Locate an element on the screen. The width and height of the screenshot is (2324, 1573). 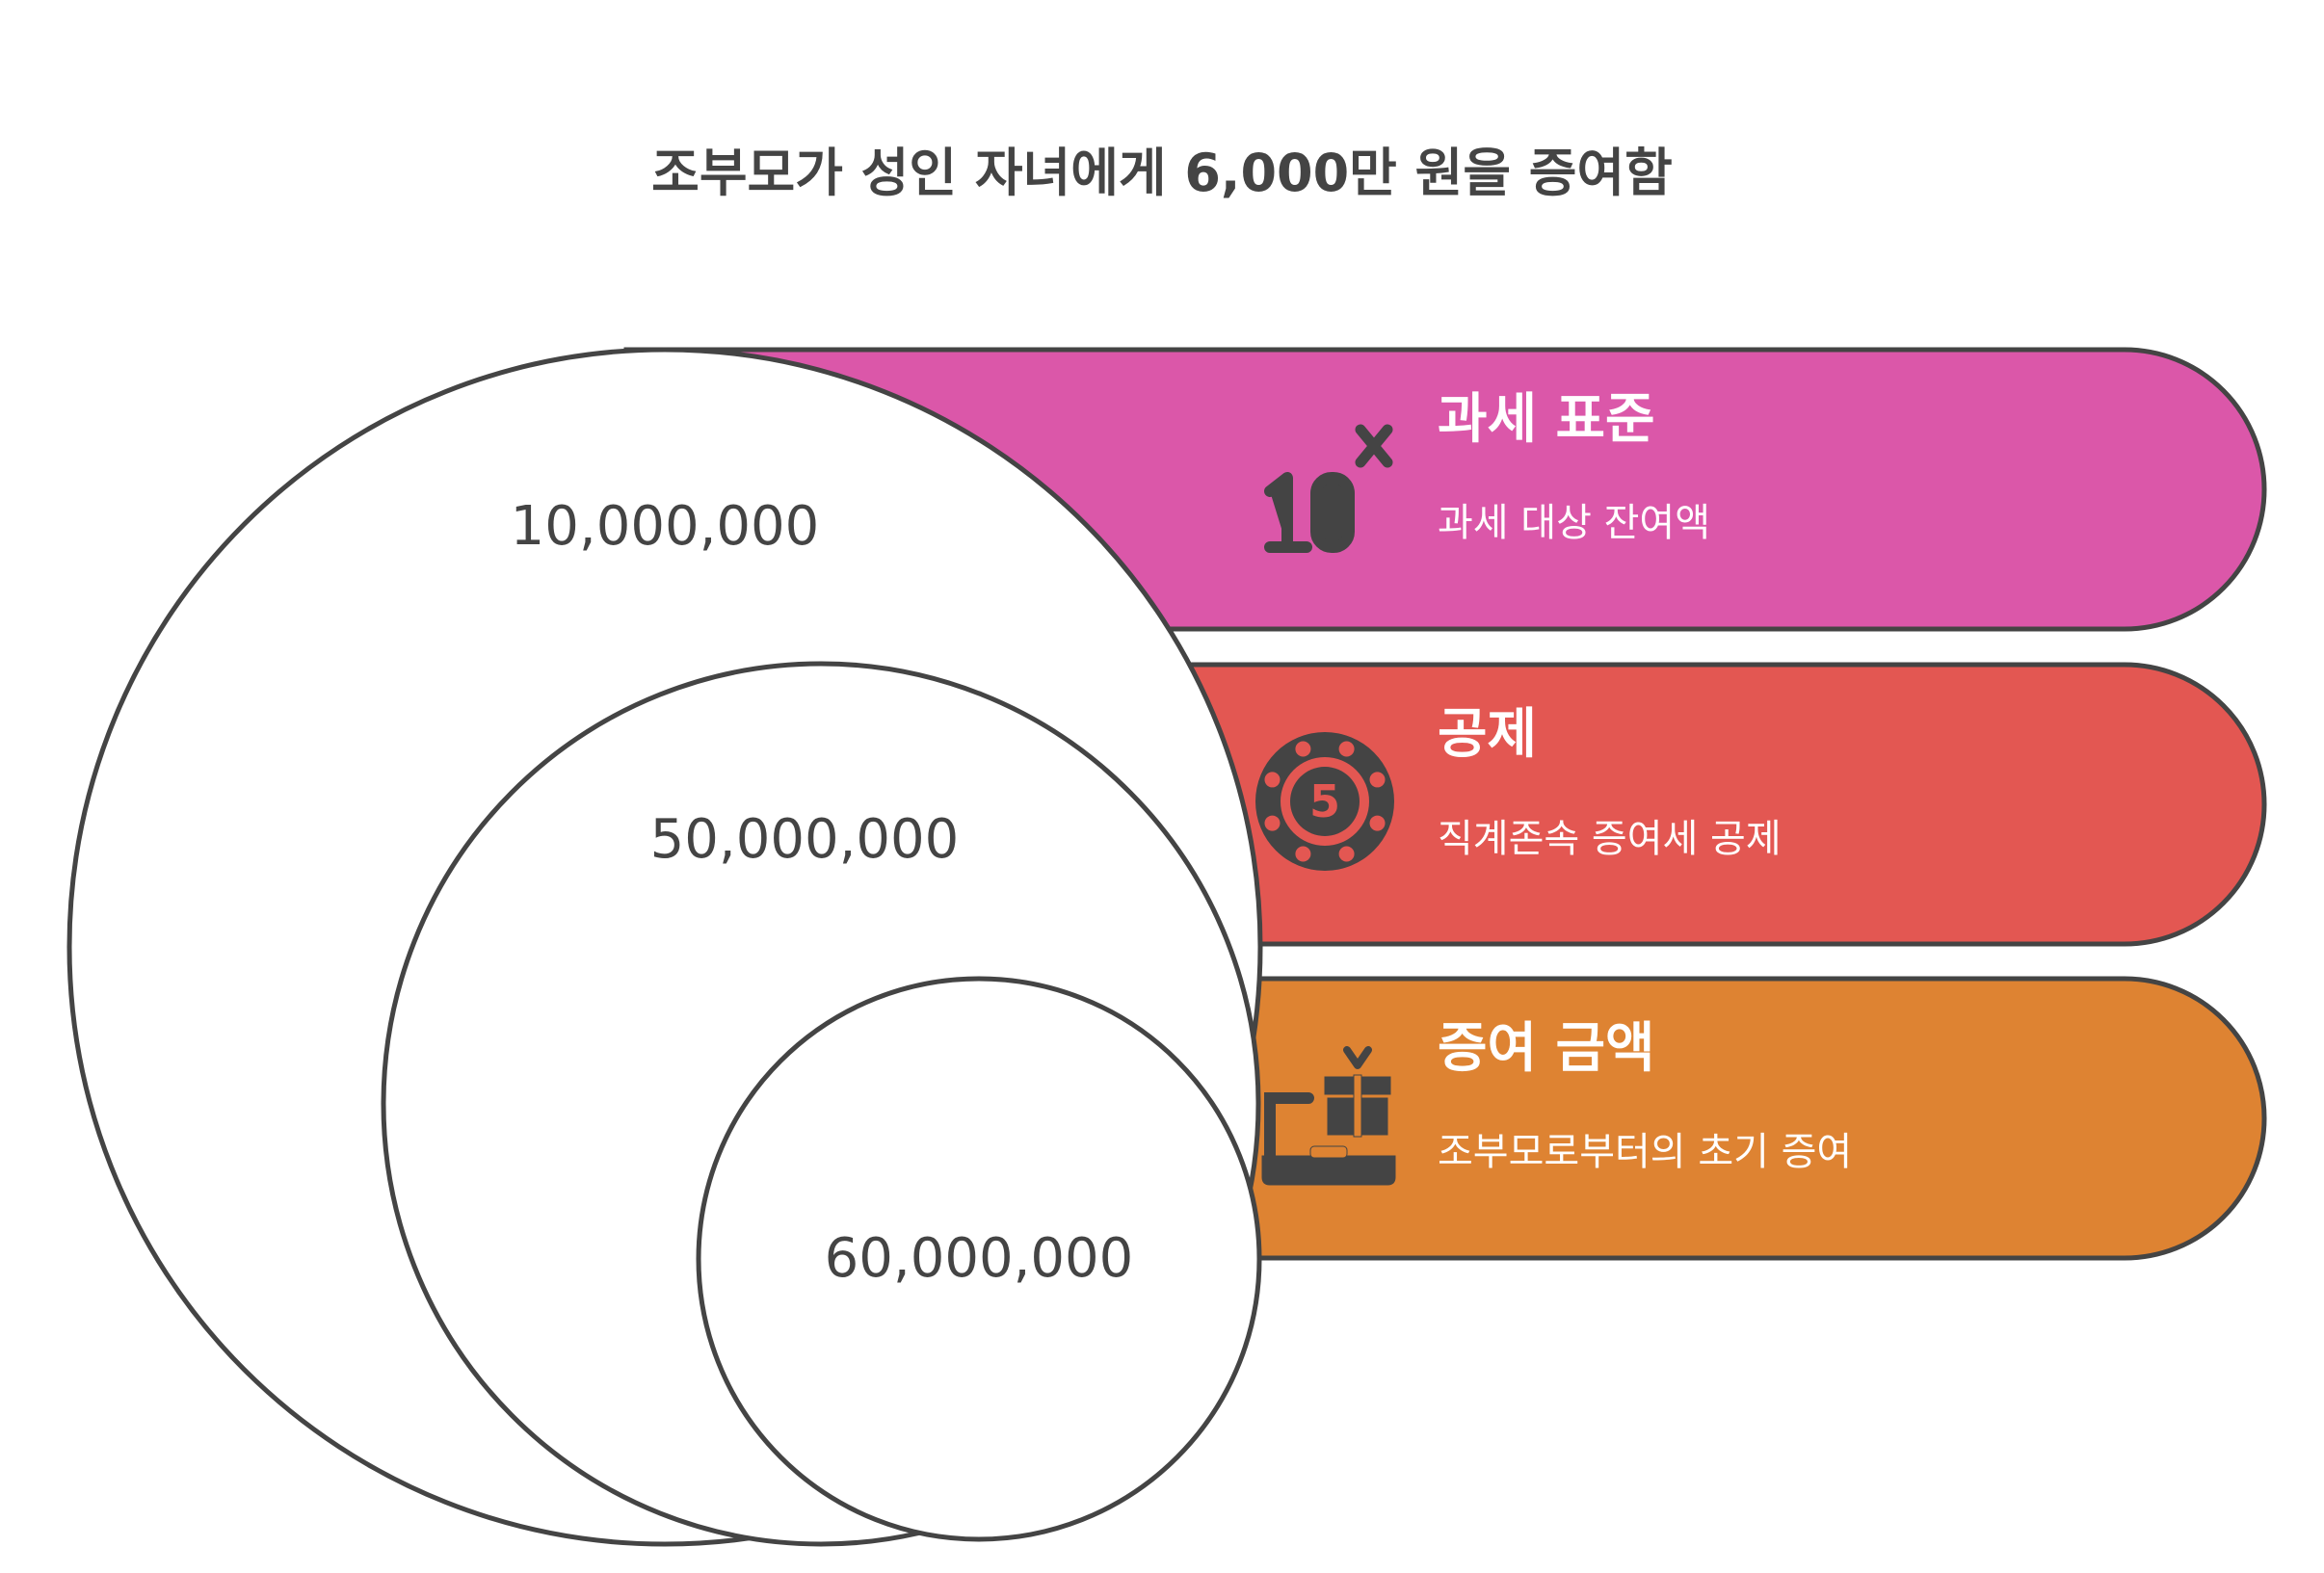
gift-amount-heading: 증여 금액 is located at coordinates (1547, 1048).